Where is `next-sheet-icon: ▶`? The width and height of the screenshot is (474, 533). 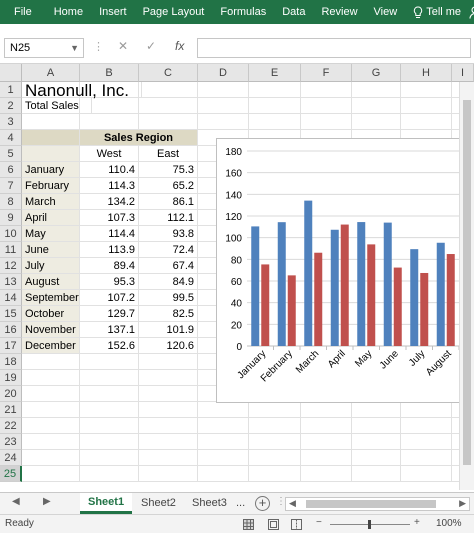
next-sheet-icon: ▶ is located at coordinates (47, 501).